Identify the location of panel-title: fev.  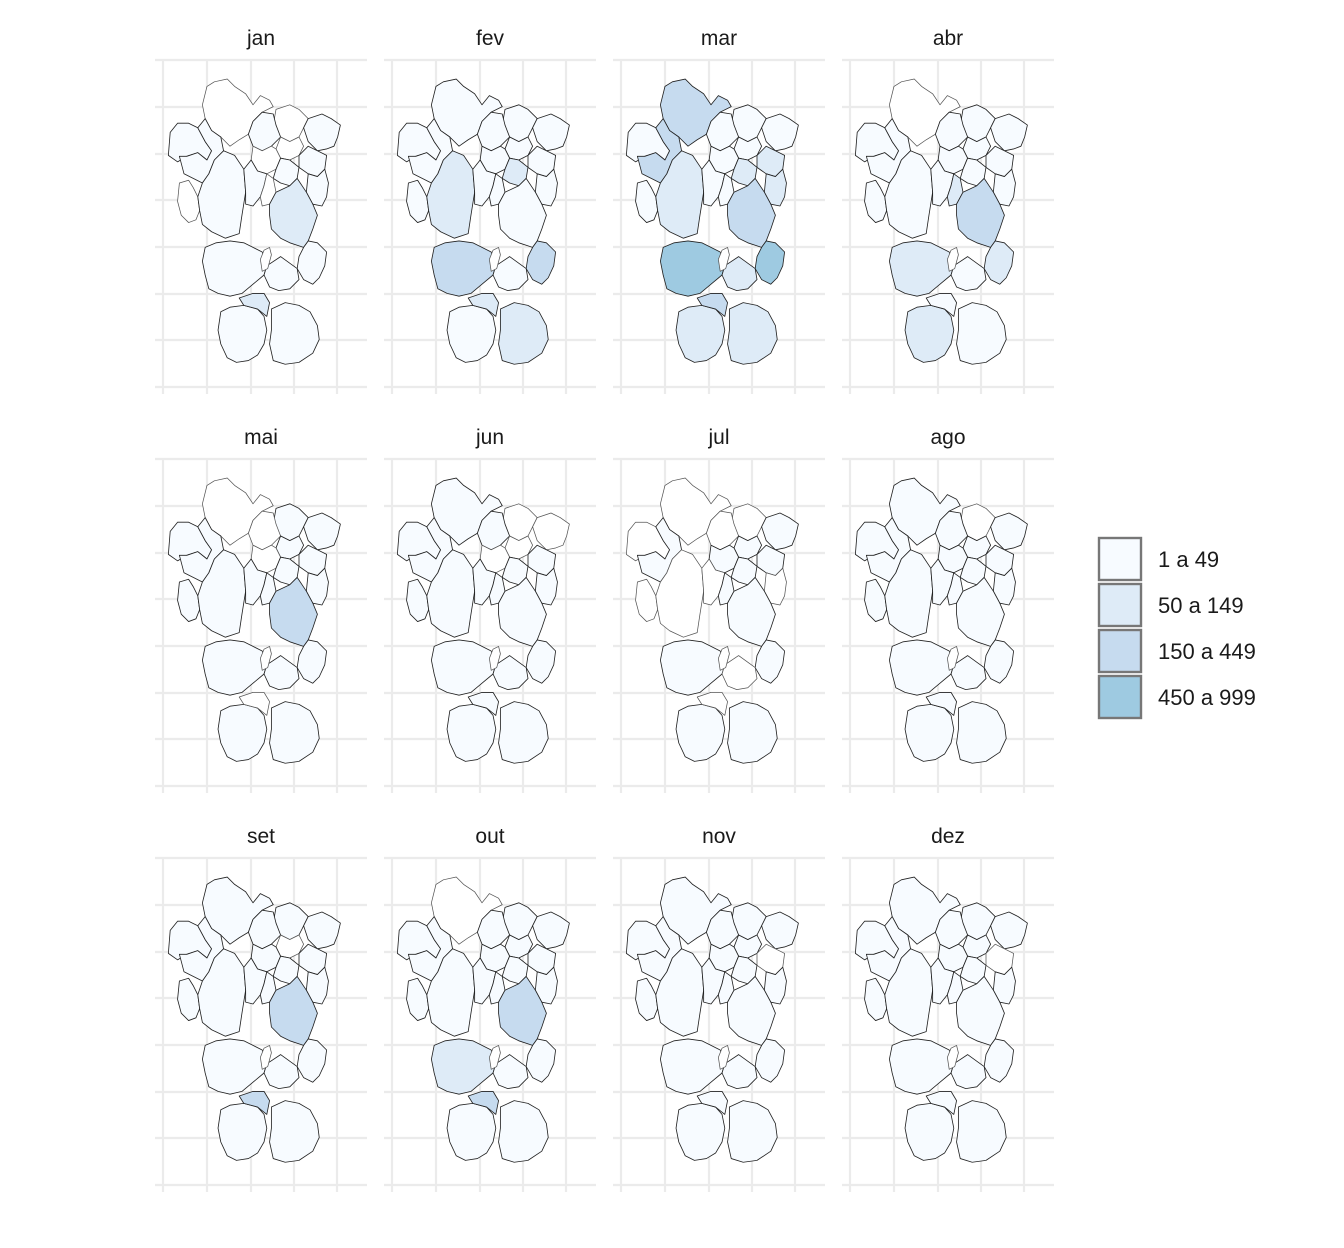
(490, 38).